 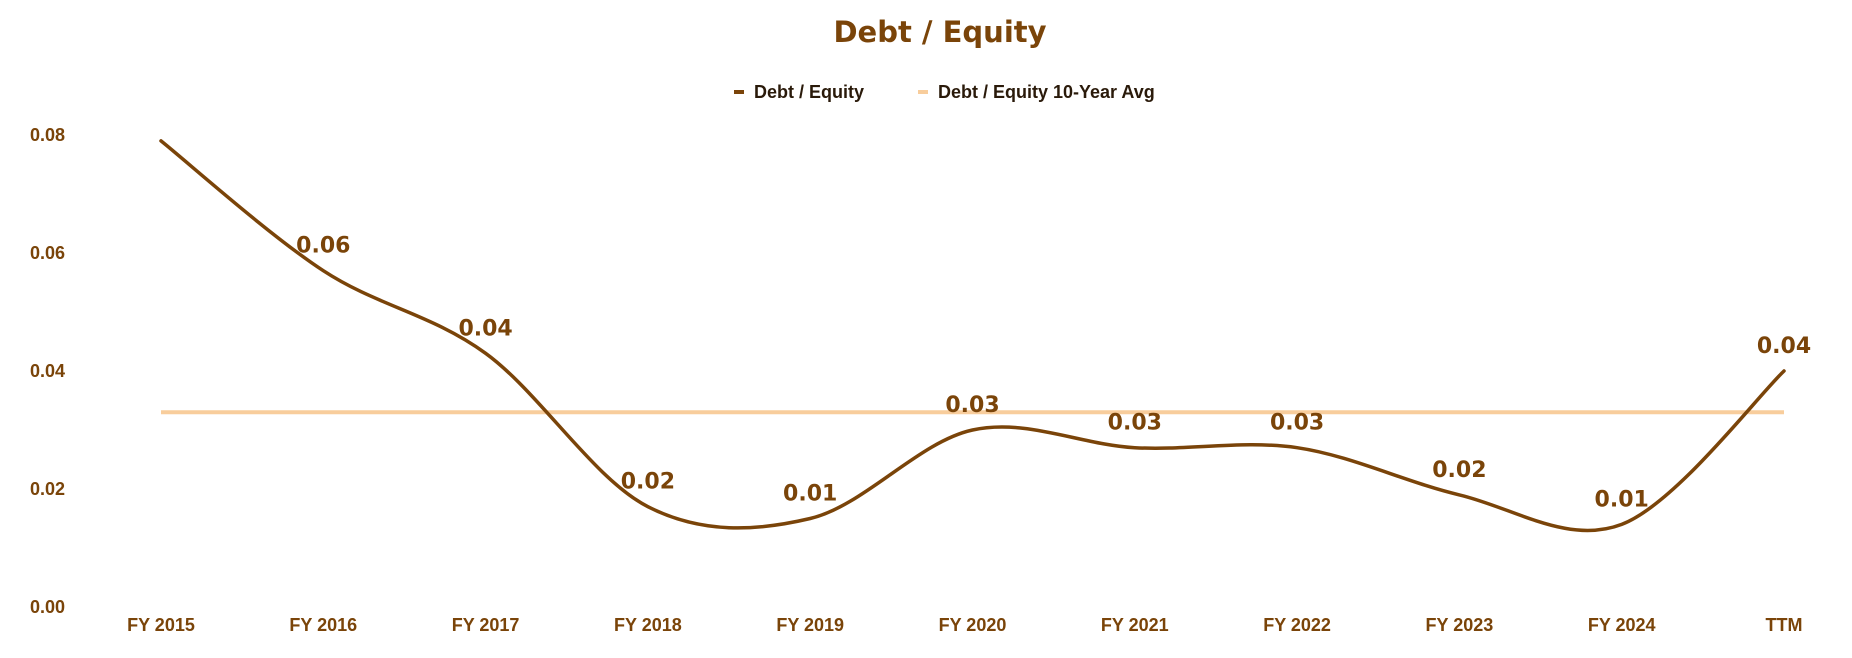 I want to click on x-tick-label: FY 2022, so click(x=1297, y=625).